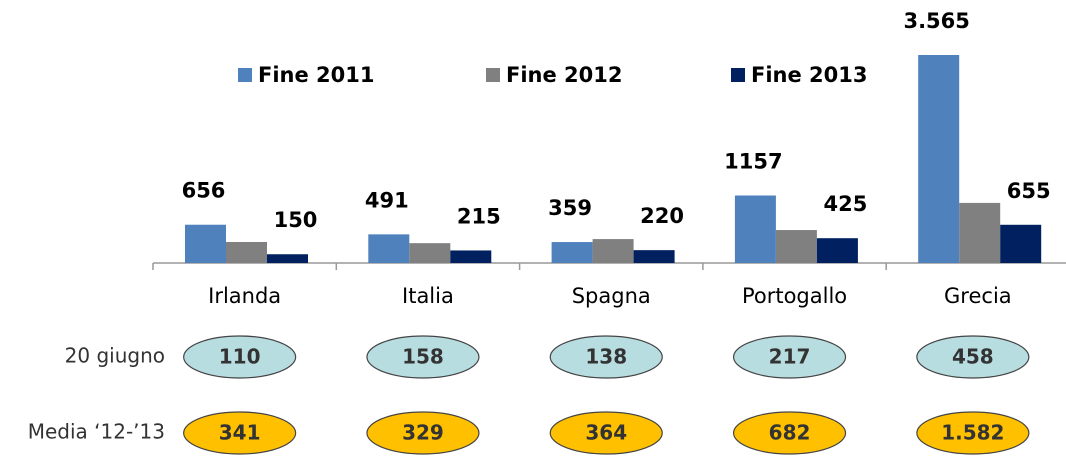 This screenshot has width=1066, height=457. Describe the element at coordinates (845, 204) in the screenshot. I see `data-label: 425` at that location.